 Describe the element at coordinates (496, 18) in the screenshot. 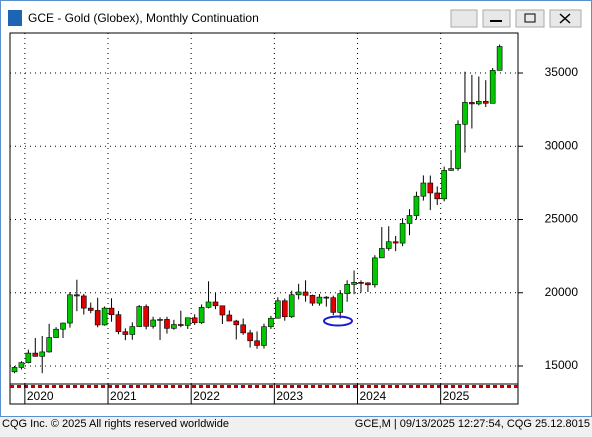

I see `minimize-button` at that location.